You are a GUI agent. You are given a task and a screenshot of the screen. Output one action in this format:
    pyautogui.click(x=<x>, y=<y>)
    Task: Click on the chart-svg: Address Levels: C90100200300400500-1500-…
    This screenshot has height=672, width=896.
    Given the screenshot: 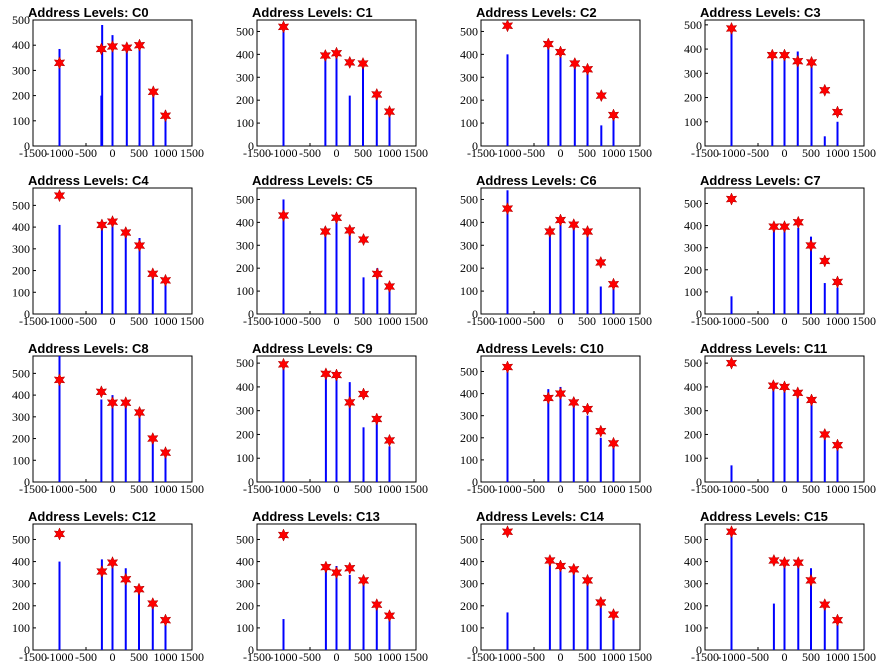 What is the action you would take?
    pyautogui.click(x=332, y=418)
    